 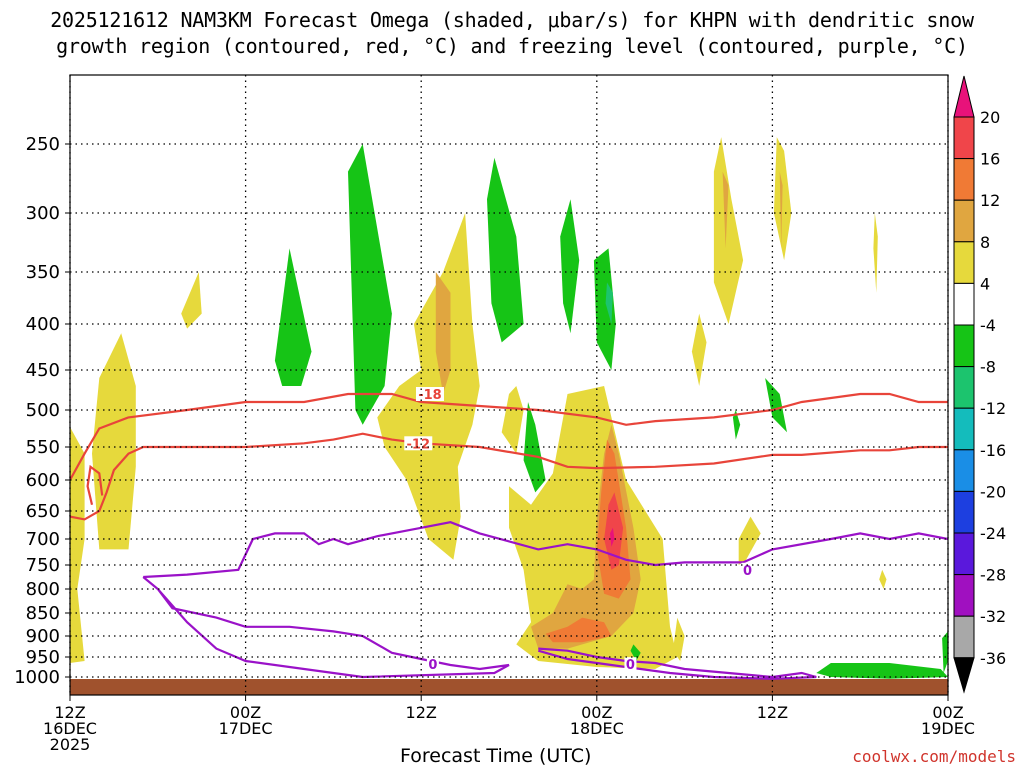 What do you see at coordinates (985, 283) in the screenshot?
I see `colorbar-label-4: 4` at bounding box center [985, 283].